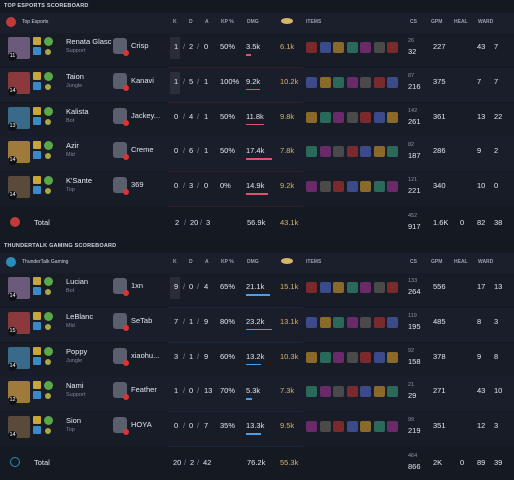 The width and height of the screenshot is (514, 480). I want to click on player-name: SeTab, so click(142, 320).